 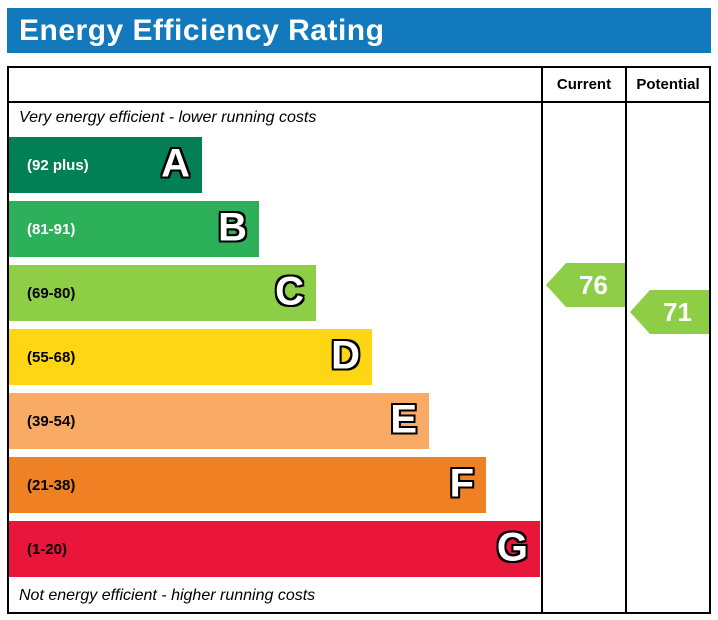 What do you see at coordinates (461, 483) in the screenshot?
I see `band-letter: F` at bounding box center [461, 483].